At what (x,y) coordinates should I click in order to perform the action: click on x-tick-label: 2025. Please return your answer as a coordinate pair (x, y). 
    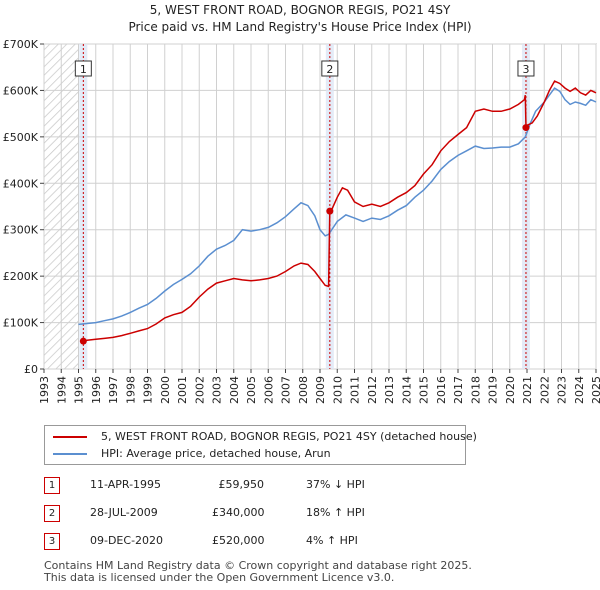
    Looking at the image, I should click on (595, 390).